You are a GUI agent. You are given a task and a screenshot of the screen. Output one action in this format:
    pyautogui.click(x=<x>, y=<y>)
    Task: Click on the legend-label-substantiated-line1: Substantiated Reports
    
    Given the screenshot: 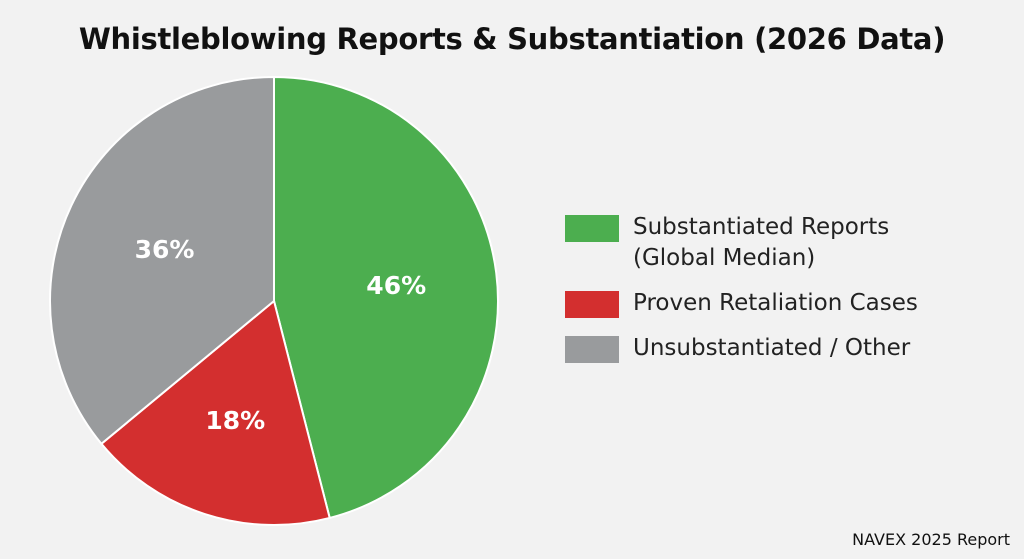 What is the action you would take?
    pyautogui.click(x=761, y=227)
    